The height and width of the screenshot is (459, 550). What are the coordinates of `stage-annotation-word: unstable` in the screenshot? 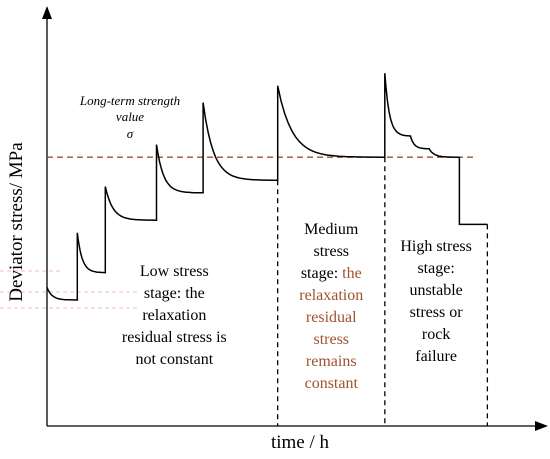 It's located at (435, 290).